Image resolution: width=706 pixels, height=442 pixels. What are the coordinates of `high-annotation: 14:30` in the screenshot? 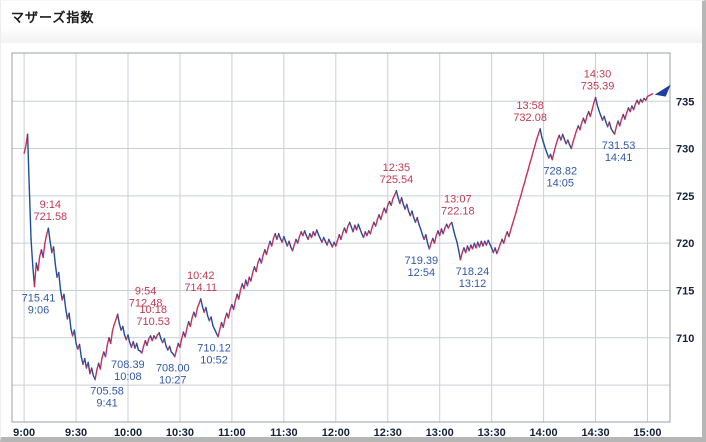 It's located at (598, 75).